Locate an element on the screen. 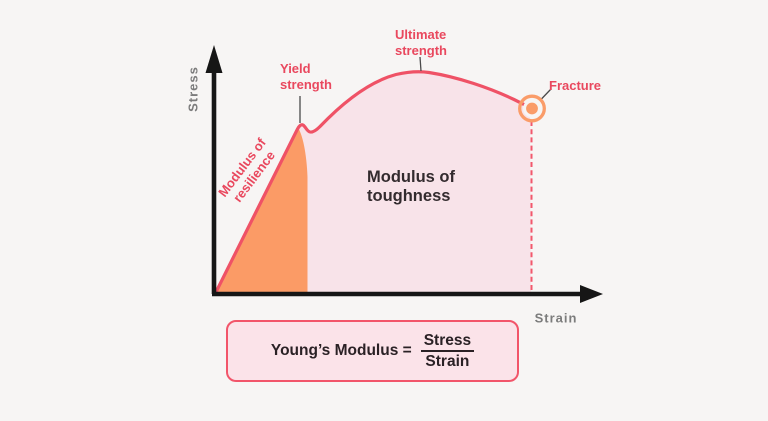  x-axis-label: Strain is located at coordinates (556, 318).